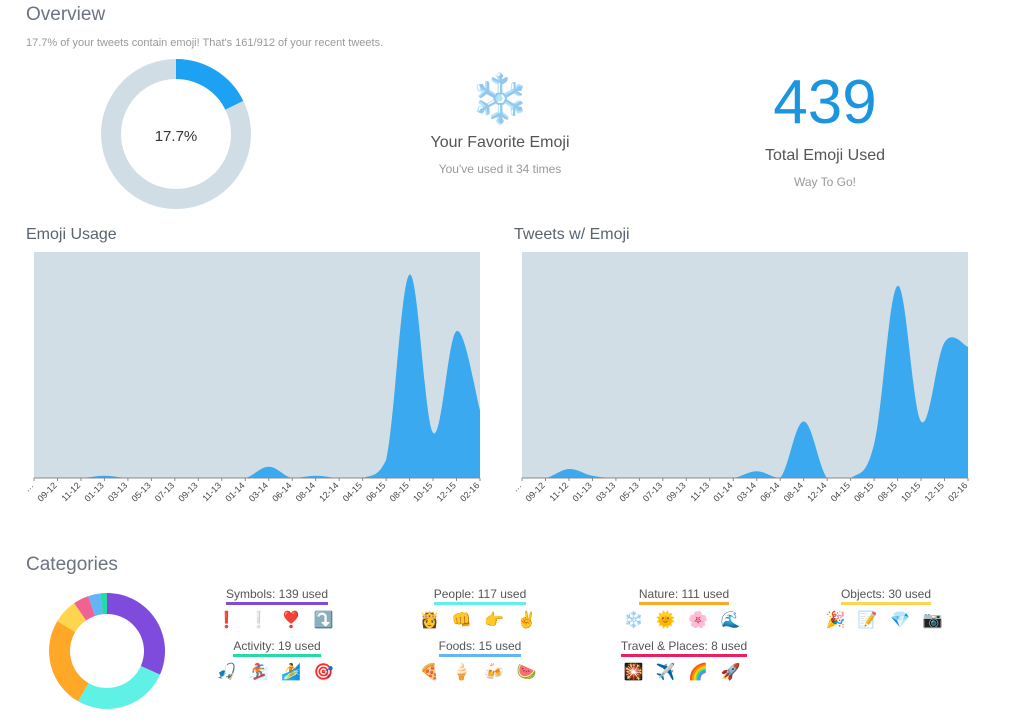 This screenshot has width=1024, height=726. What do you see at coordinates (957, 491) in the screenshot?
I see `tweets-with-emoji-x-tick-label: 02-16` at bounding box center [957, 491].